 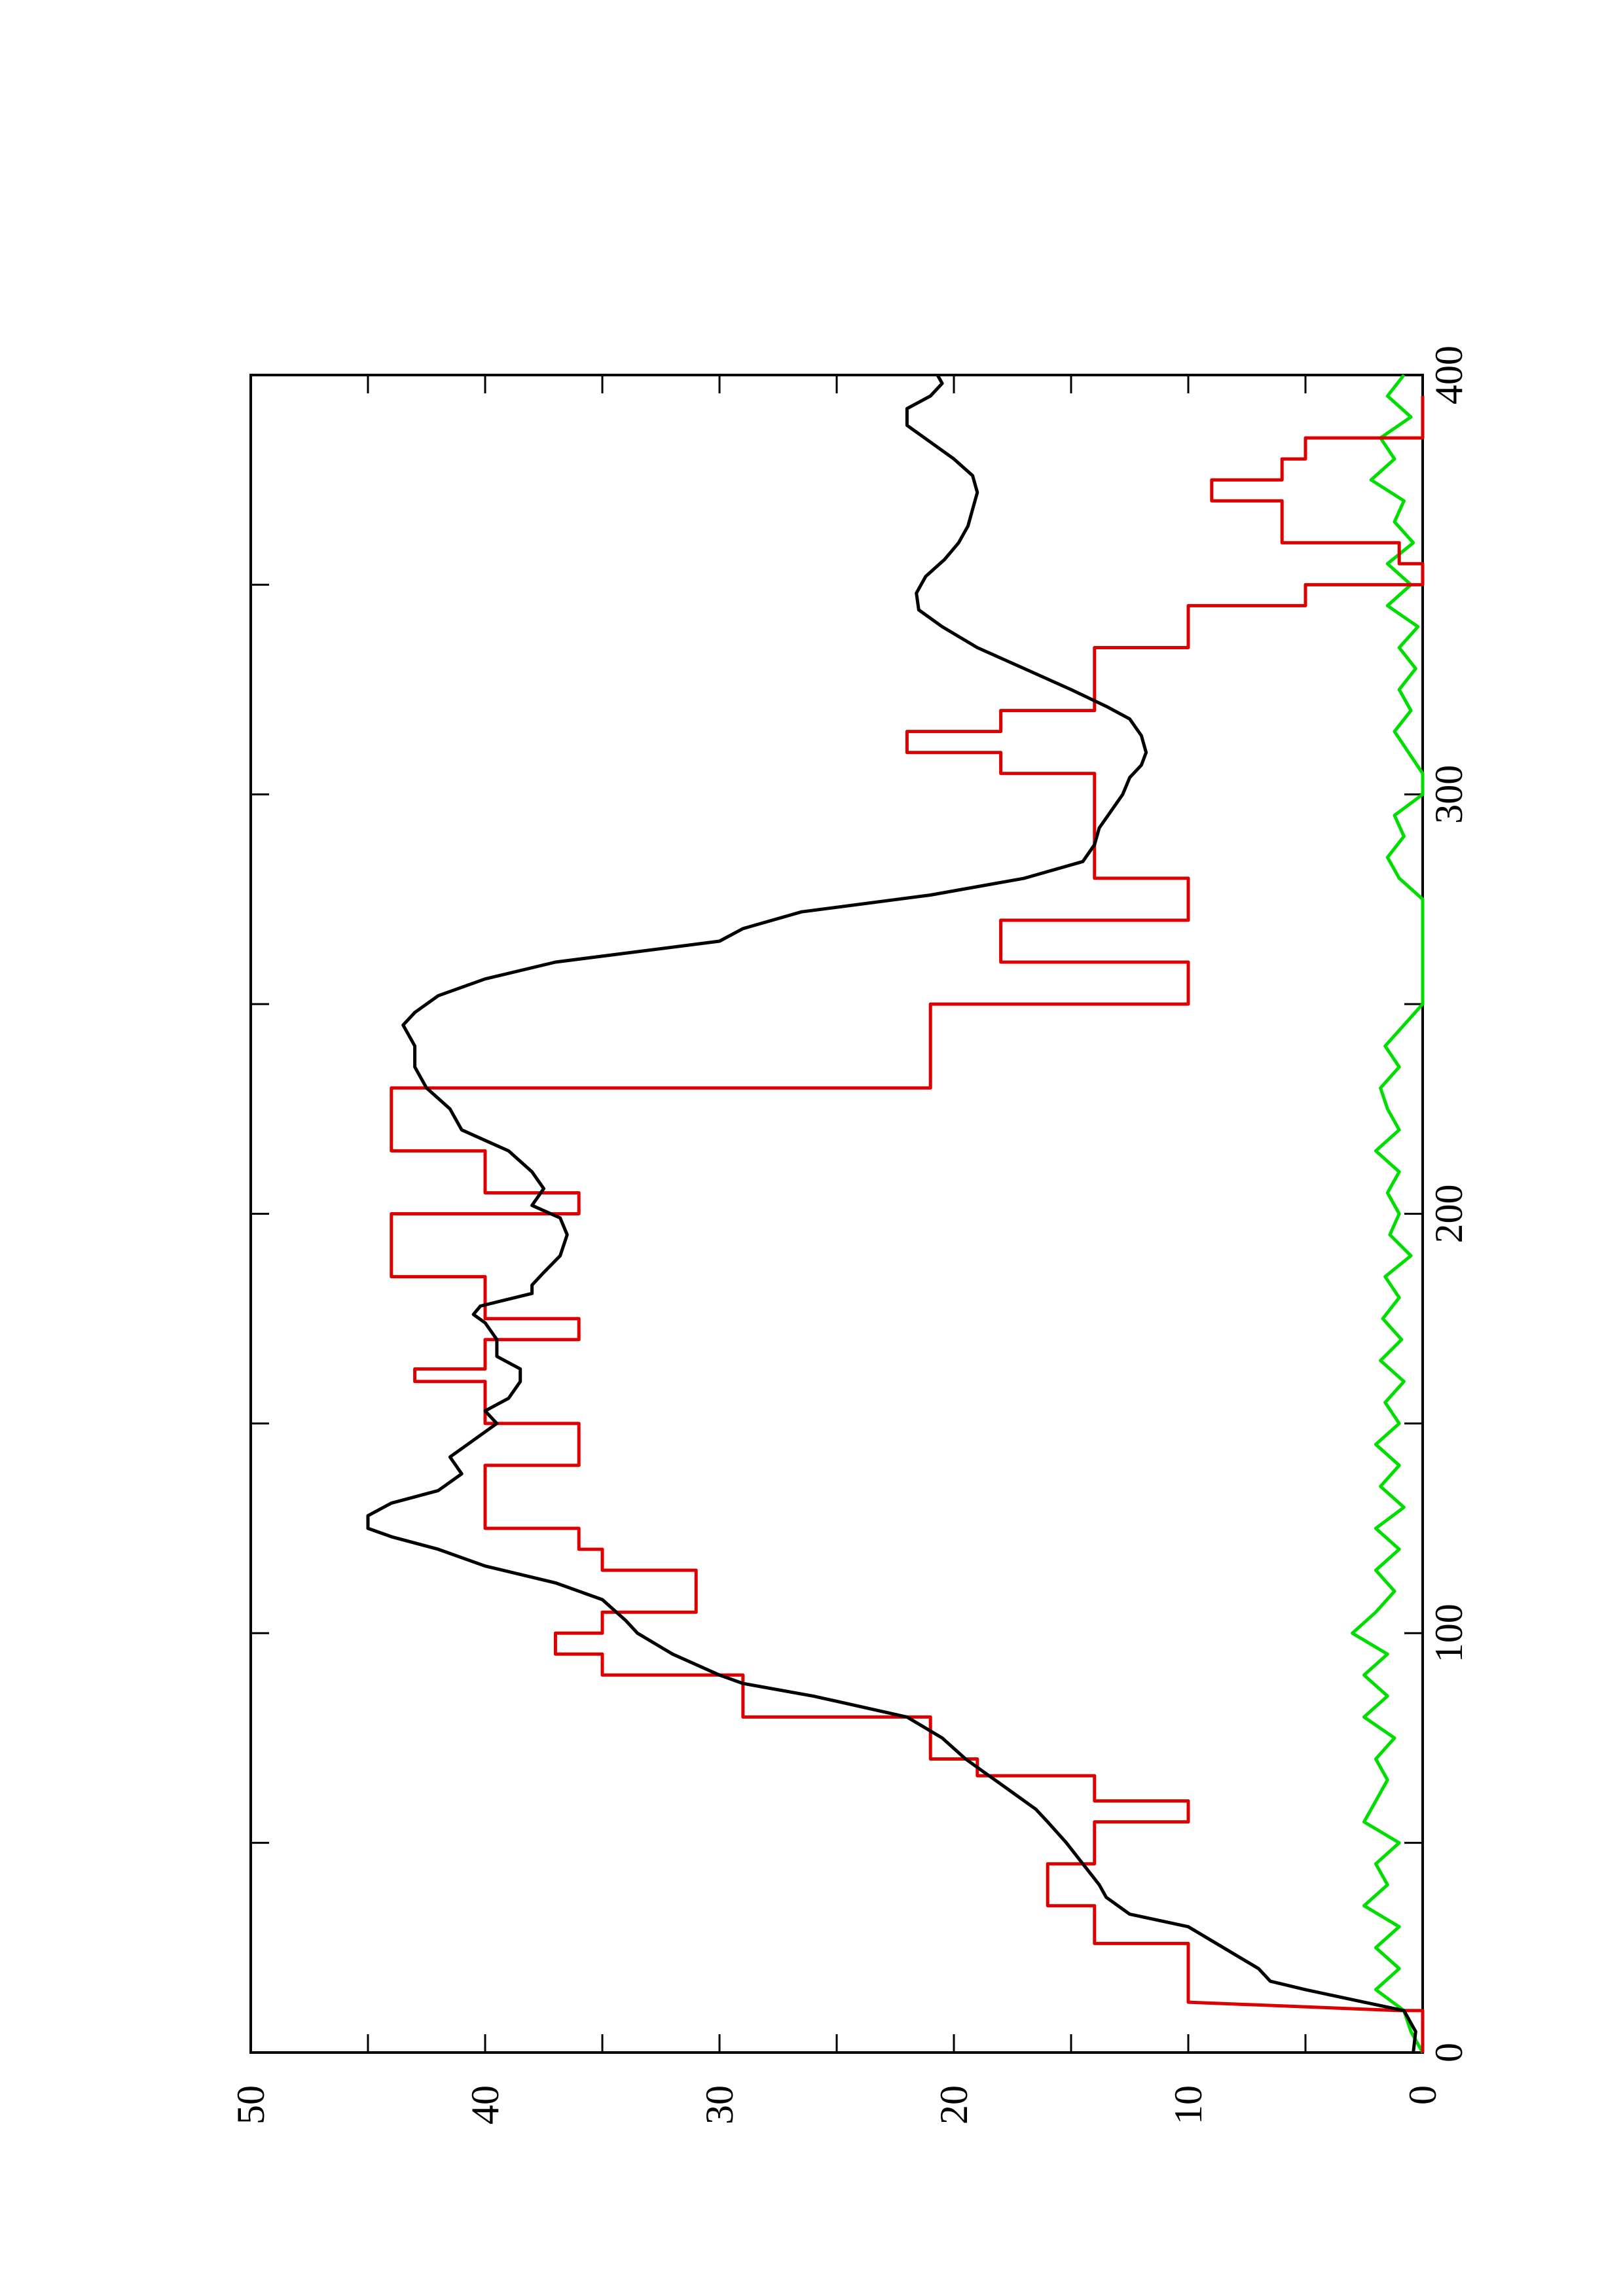 I want to click on y-tick-label: 30, so click(x=719, y=2105).